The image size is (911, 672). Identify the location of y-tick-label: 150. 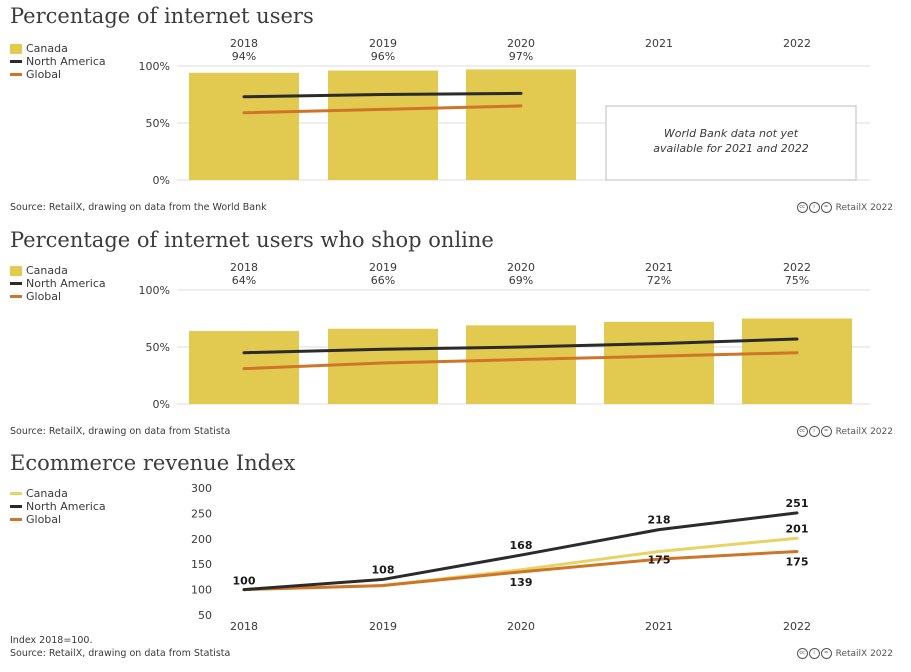
(201, 564).